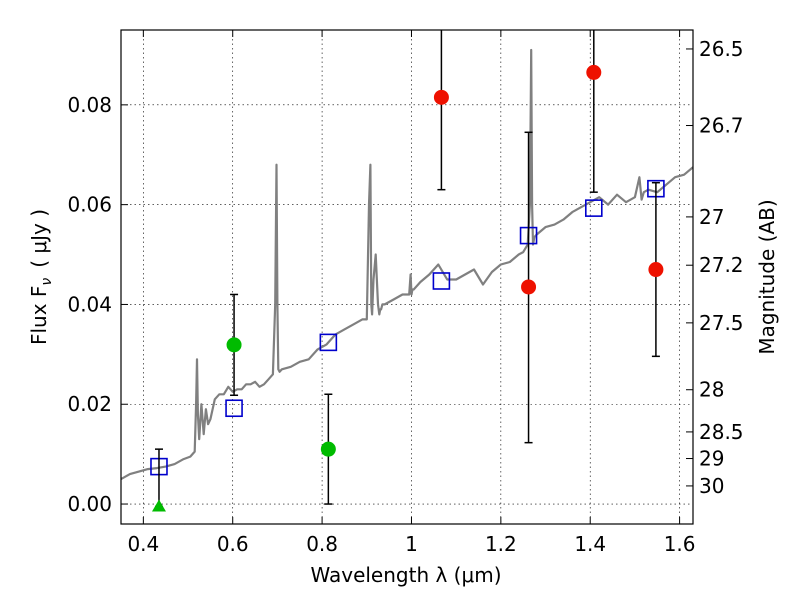 The height and width of the screenshot is (600, 800). I want to click on x-axis-title: Wavelength λ (μm), so click(405, 575).